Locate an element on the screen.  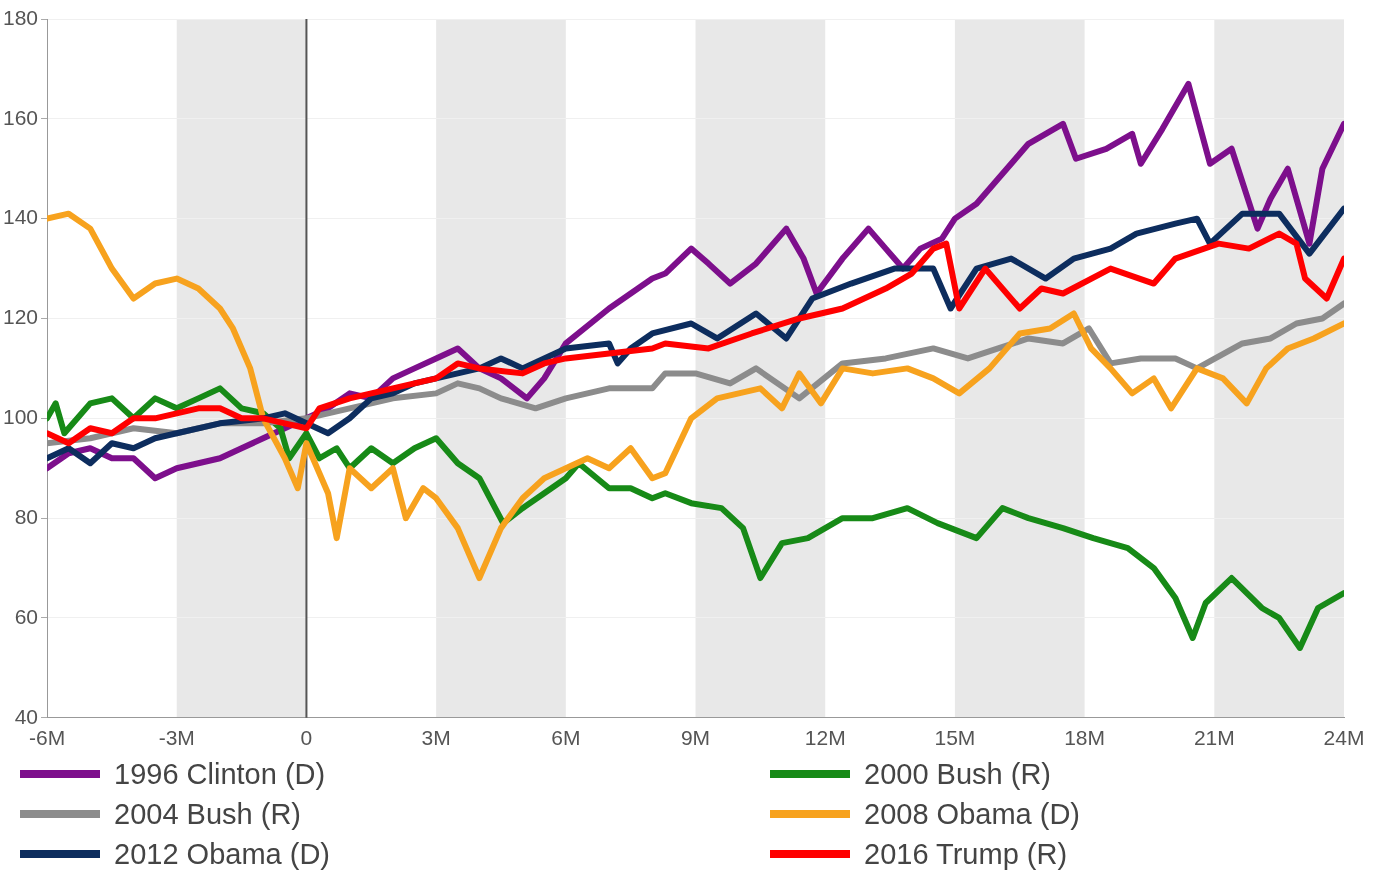
x-tick-label: 21M is located at coordinates (1214, 738).